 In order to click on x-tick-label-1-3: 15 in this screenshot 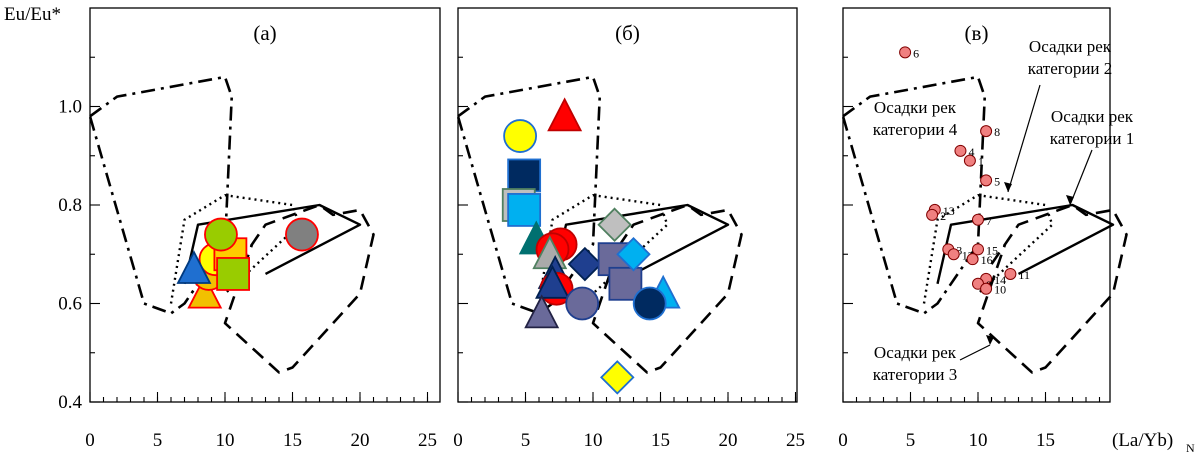, I will do `click(660, 440)`.